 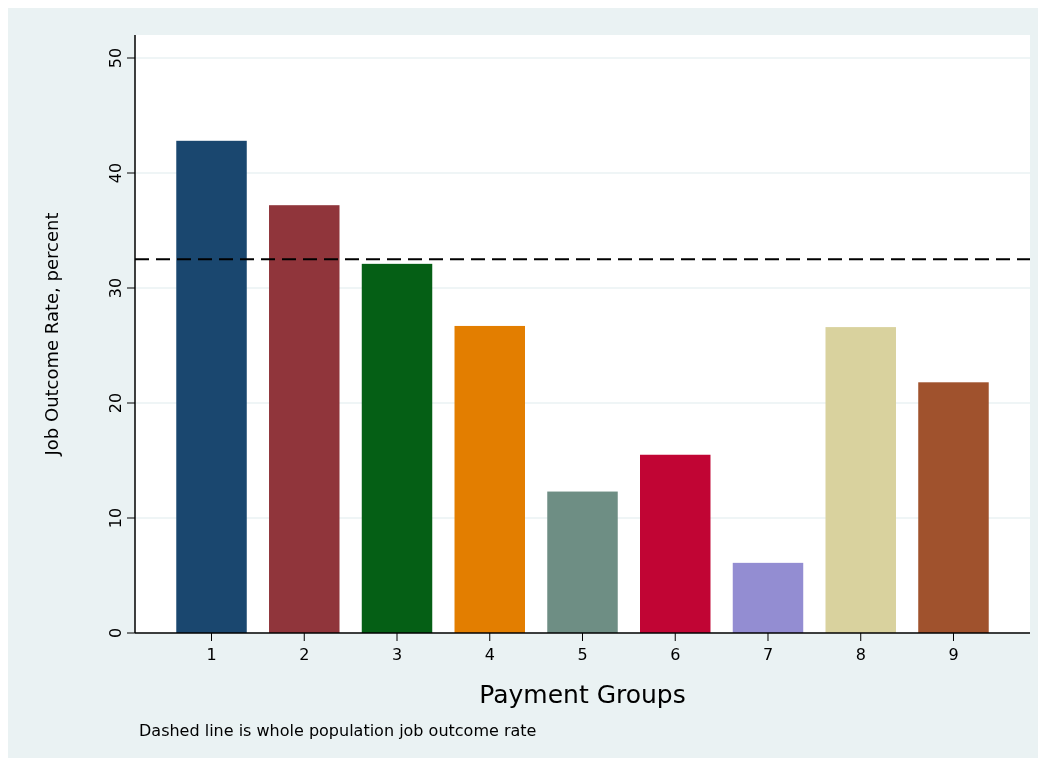 I want to click on x-tick-label: 4, so click(x=489, y=654).